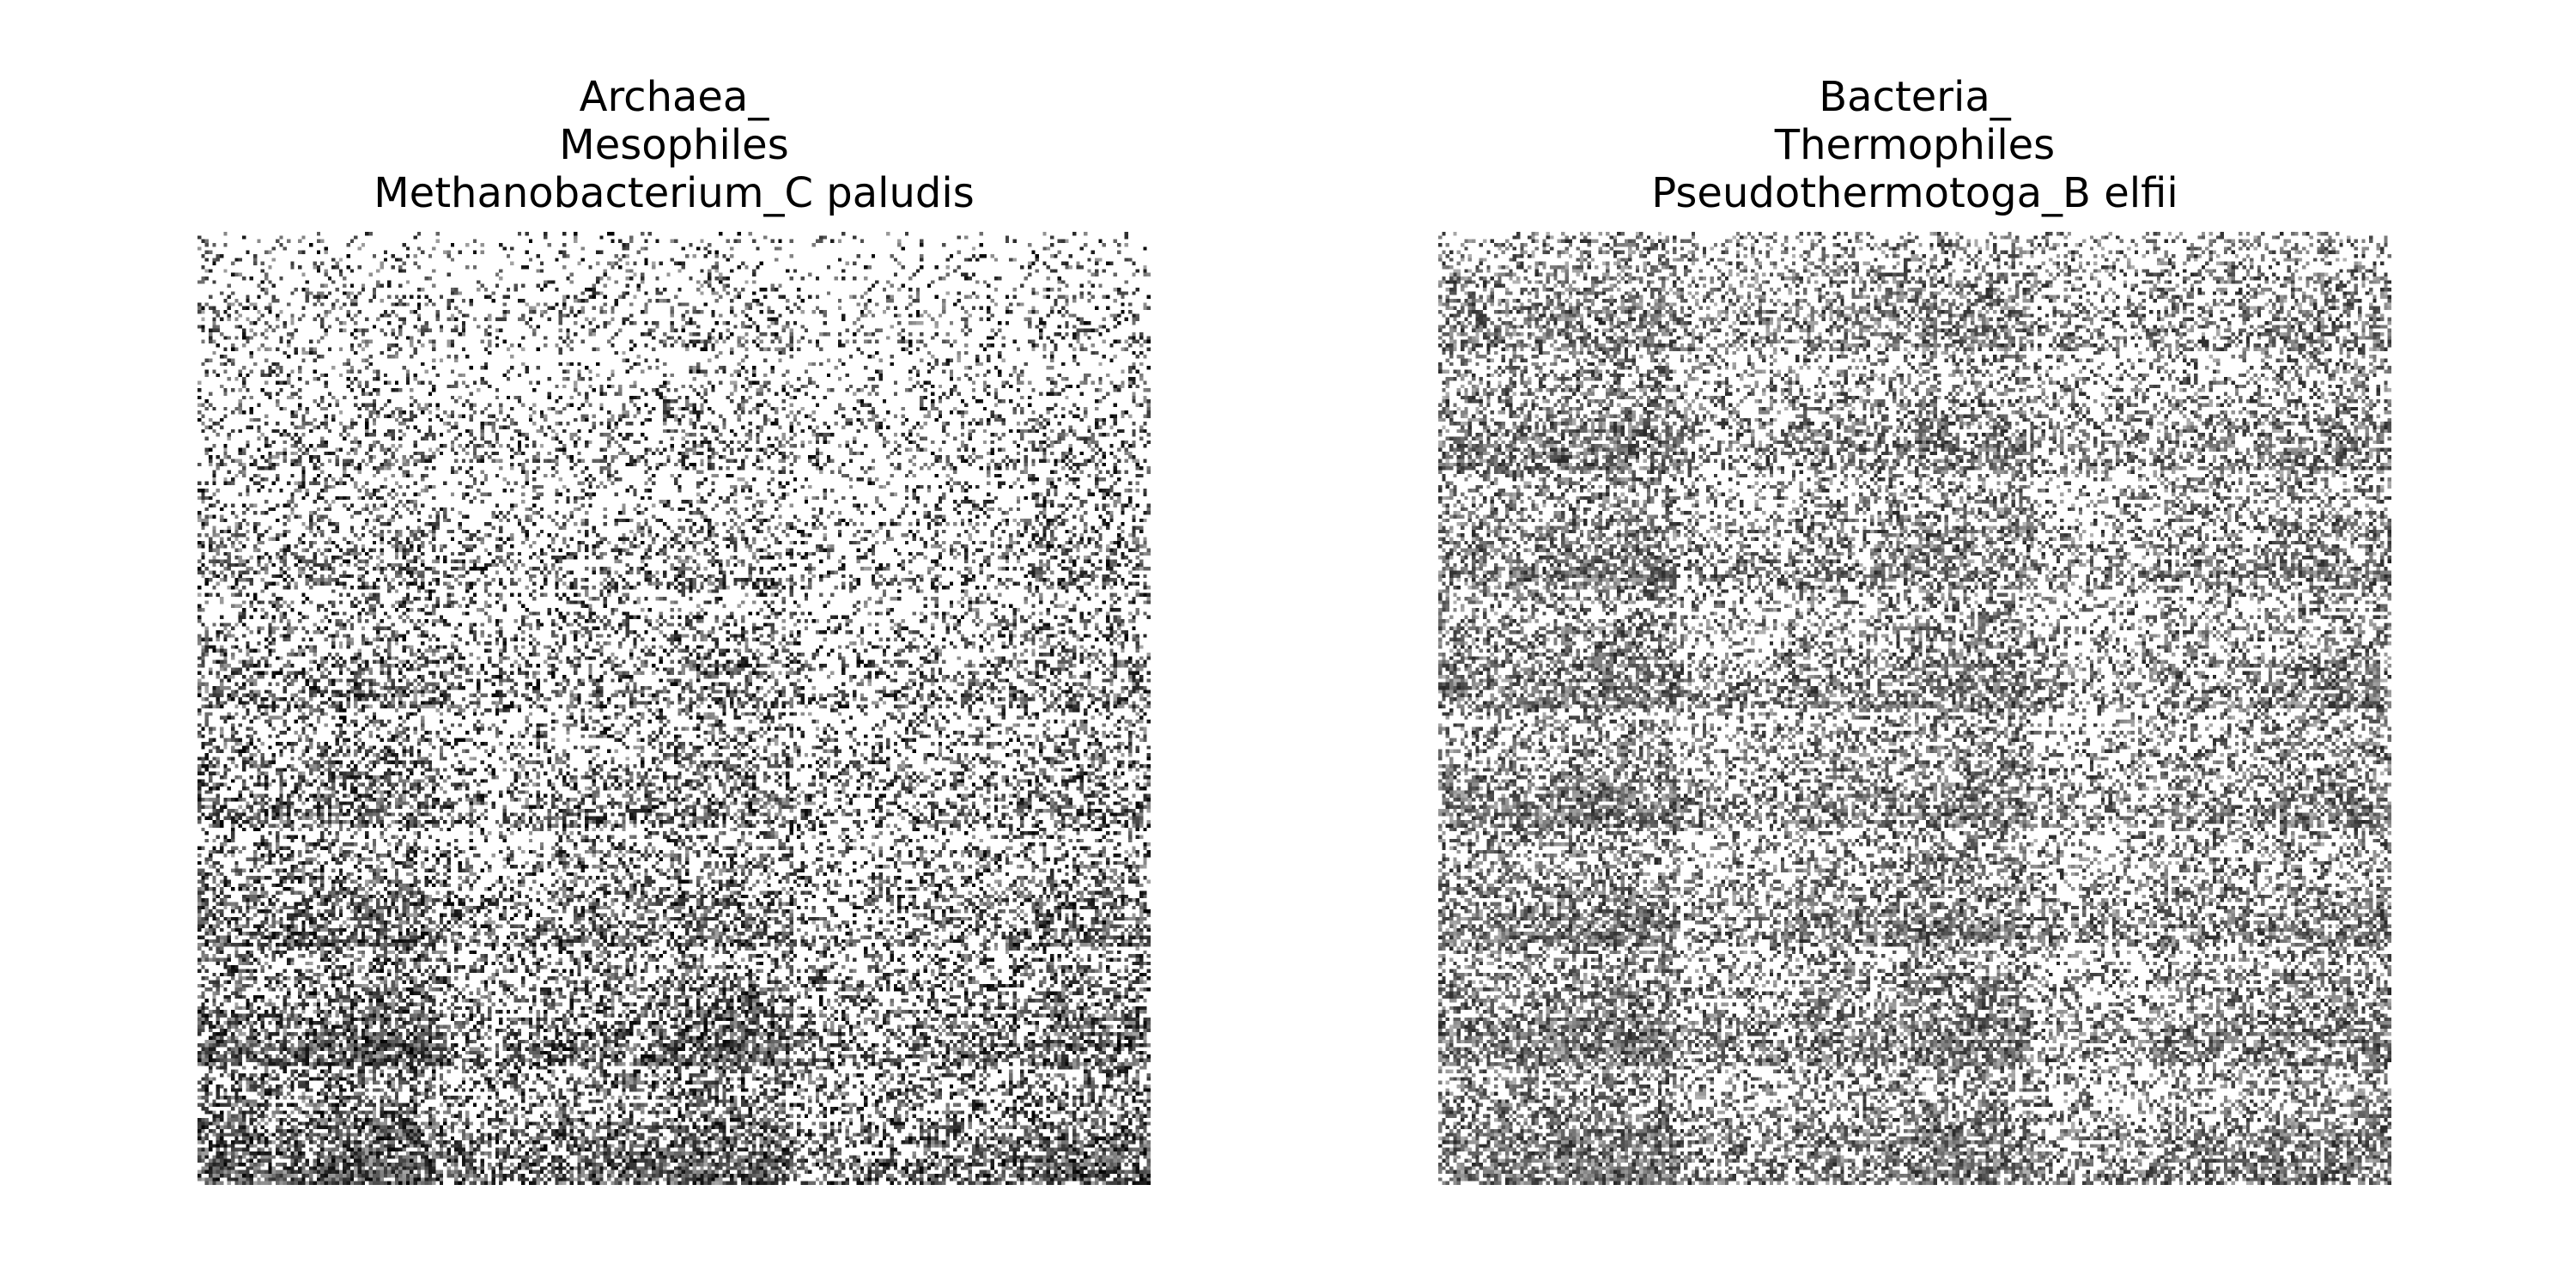 The image size is (2576, 1288). What do you see at coordinates (674, 97) in the screenshot?
I see `left-title-line-1: Archaea_` at bounding box center [674, 97].